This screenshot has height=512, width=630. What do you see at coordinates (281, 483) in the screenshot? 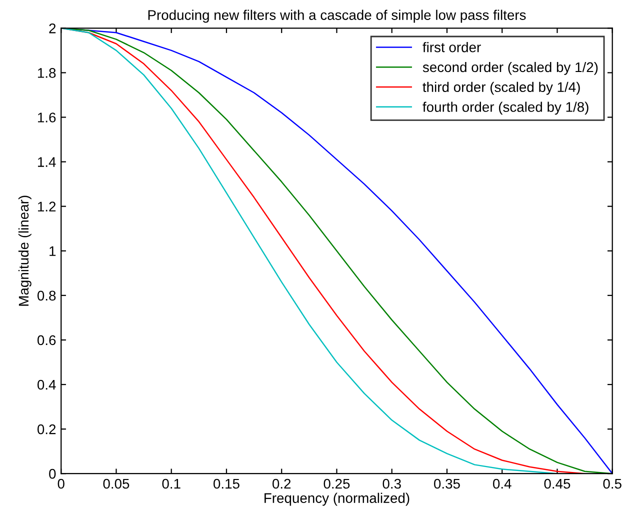
I see `x-tick-label: 0.2` at bounding box center [281, 483].